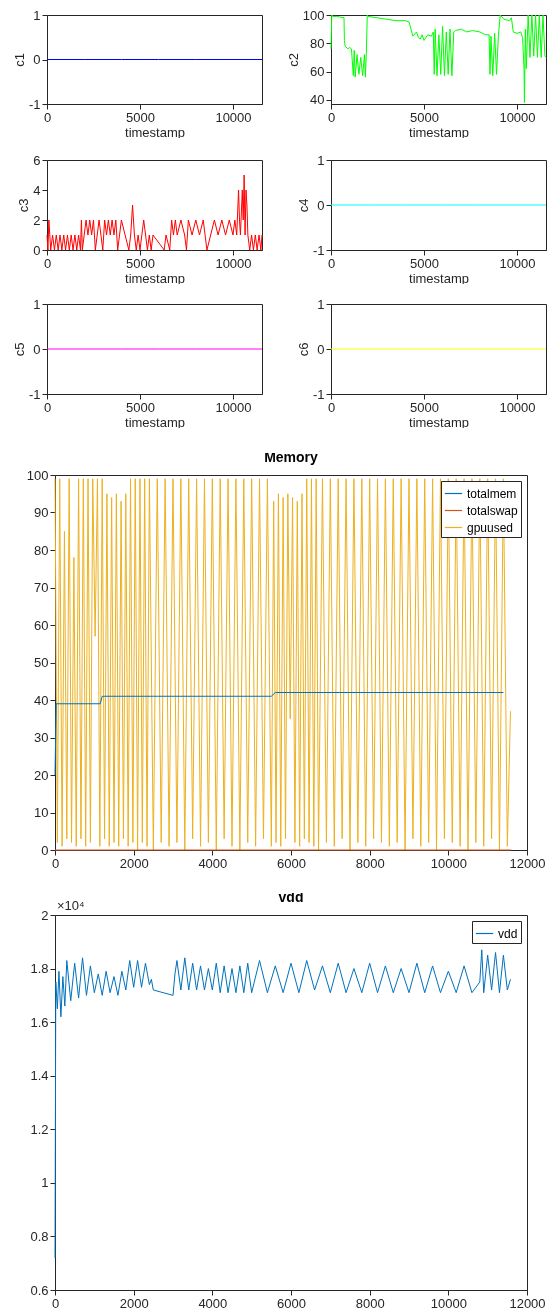  I want to click on y-tick-label: 0.6, so click(39, 1290).